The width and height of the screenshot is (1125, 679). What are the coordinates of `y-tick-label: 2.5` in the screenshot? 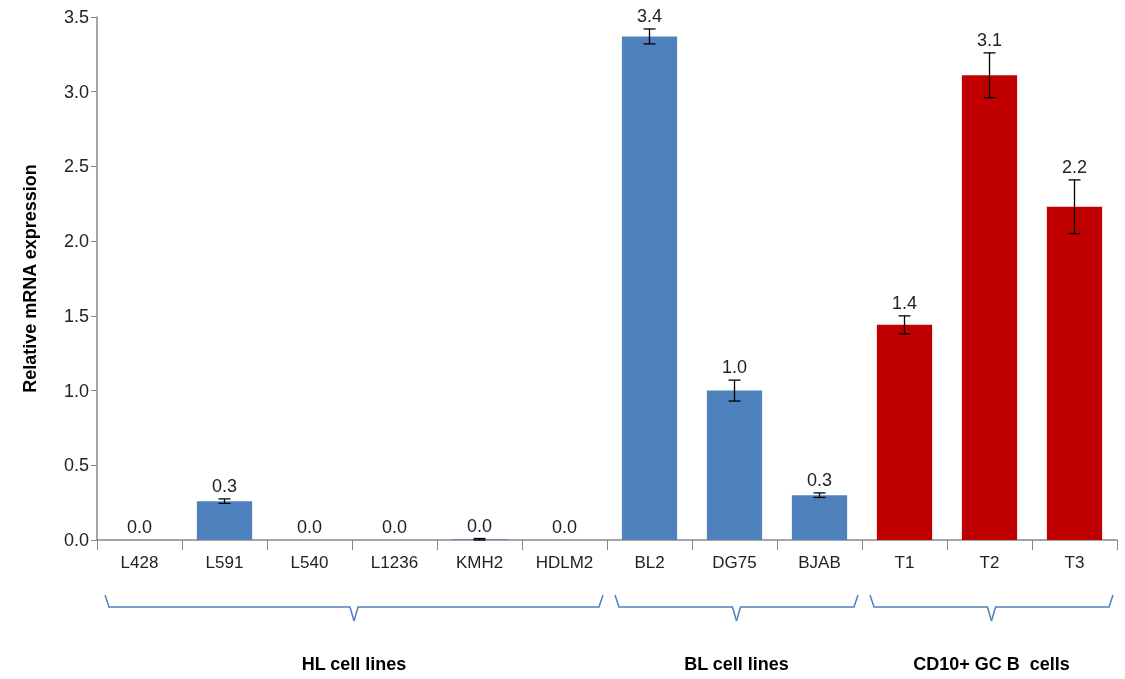 It's located at (76, 166).